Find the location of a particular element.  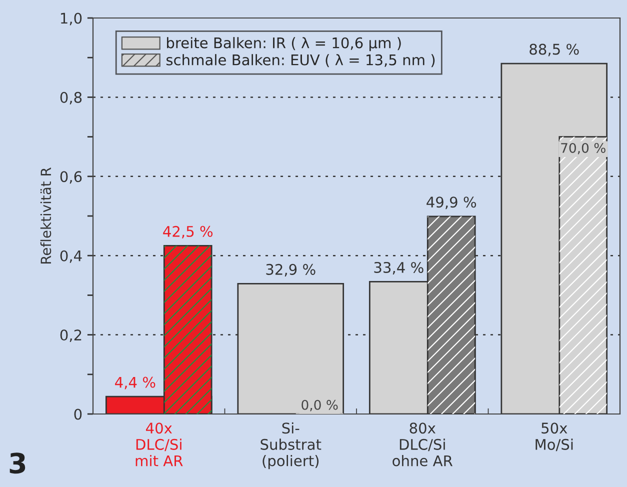

data-label: 33,4 % is located at coordinates (399, 268).